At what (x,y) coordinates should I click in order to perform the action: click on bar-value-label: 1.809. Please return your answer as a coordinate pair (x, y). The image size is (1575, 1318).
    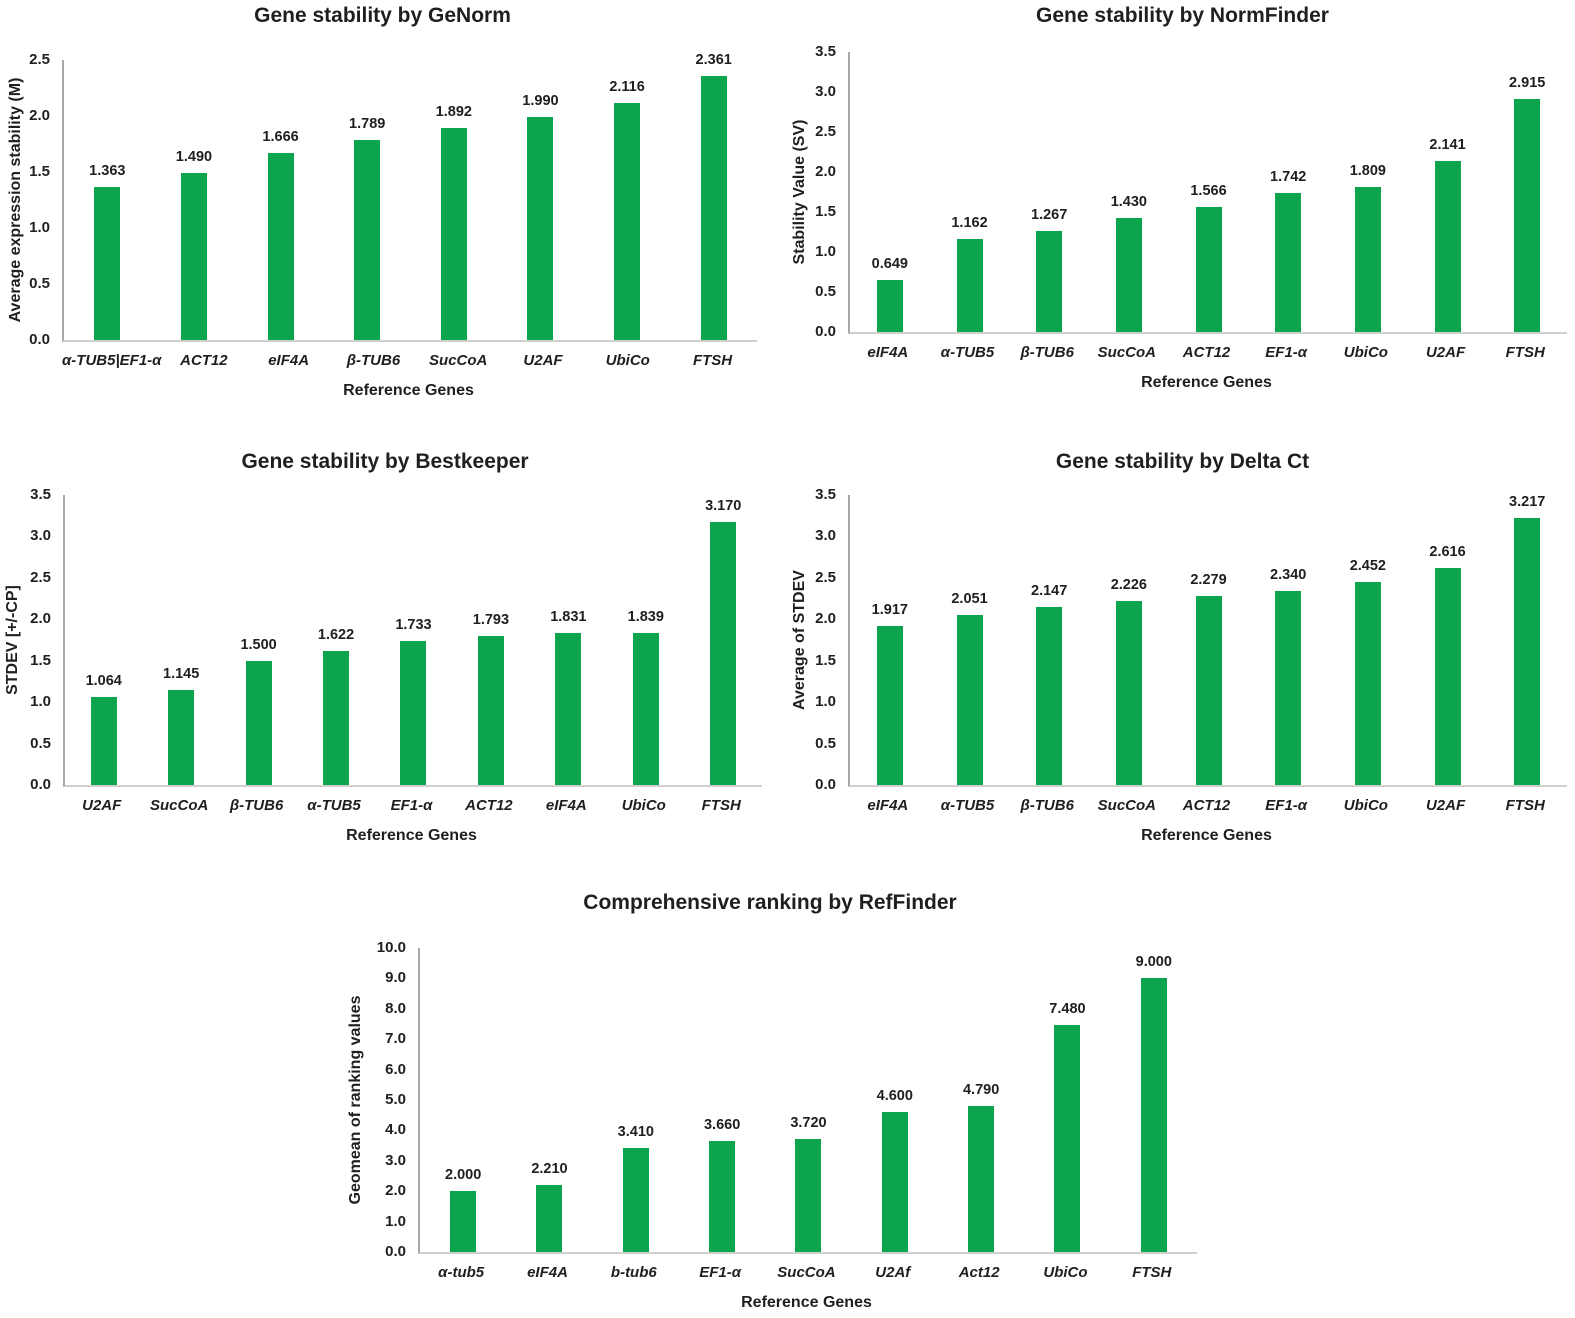
    Looking at the image, I should click on (1368, 171).